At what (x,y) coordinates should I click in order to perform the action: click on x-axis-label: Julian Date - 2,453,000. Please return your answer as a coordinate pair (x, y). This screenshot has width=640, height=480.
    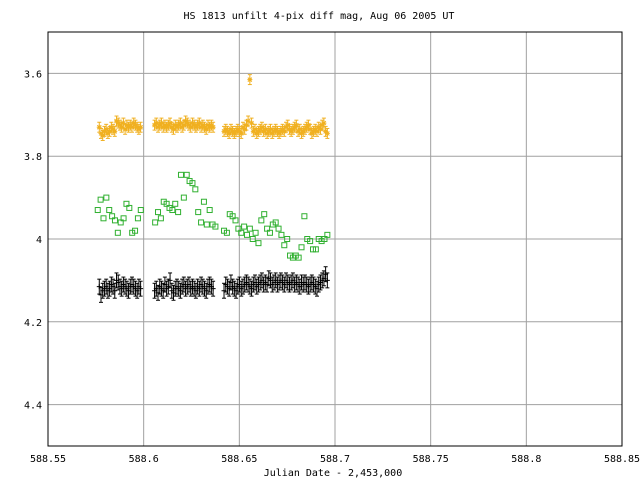
    Looking at the image, I should click on (333, 473).